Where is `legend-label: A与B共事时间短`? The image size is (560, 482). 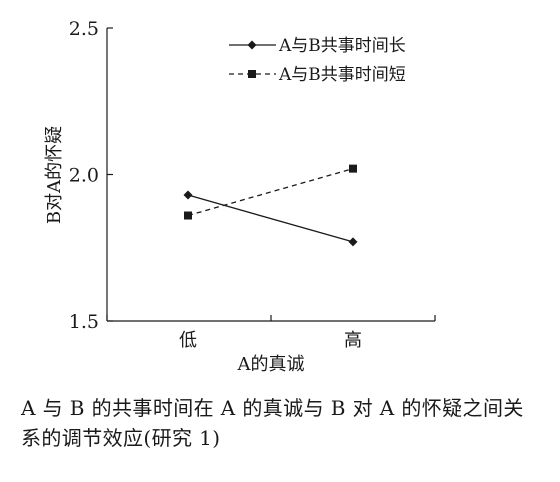
legend-label: A与B共事时间短 is located at coordinates (342, 75).